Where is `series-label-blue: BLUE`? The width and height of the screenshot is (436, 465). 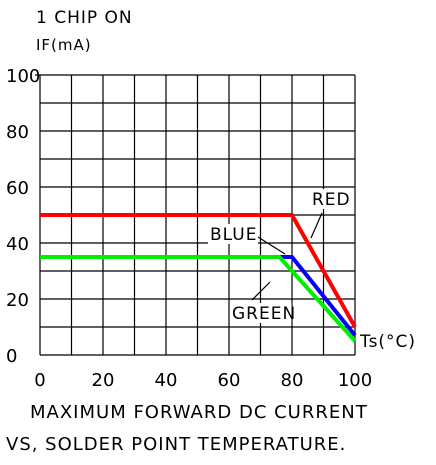 series-label-blue: BLUE is located at coordinates (233, 235).